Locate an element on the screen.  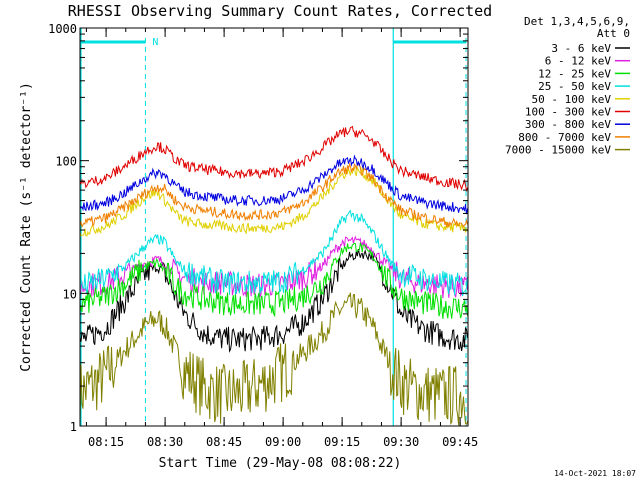
x-tick-label: 09:00 is located at coordinates (283, 442).